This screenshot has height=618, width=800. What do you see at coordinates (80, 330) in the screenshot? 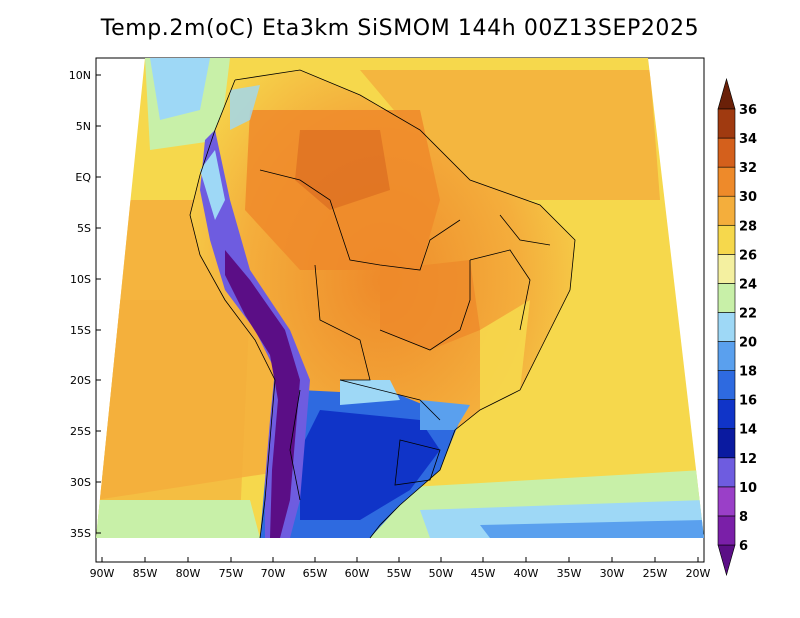
I see `lat-tick-label: 15S` at bounding box center [80, 330].